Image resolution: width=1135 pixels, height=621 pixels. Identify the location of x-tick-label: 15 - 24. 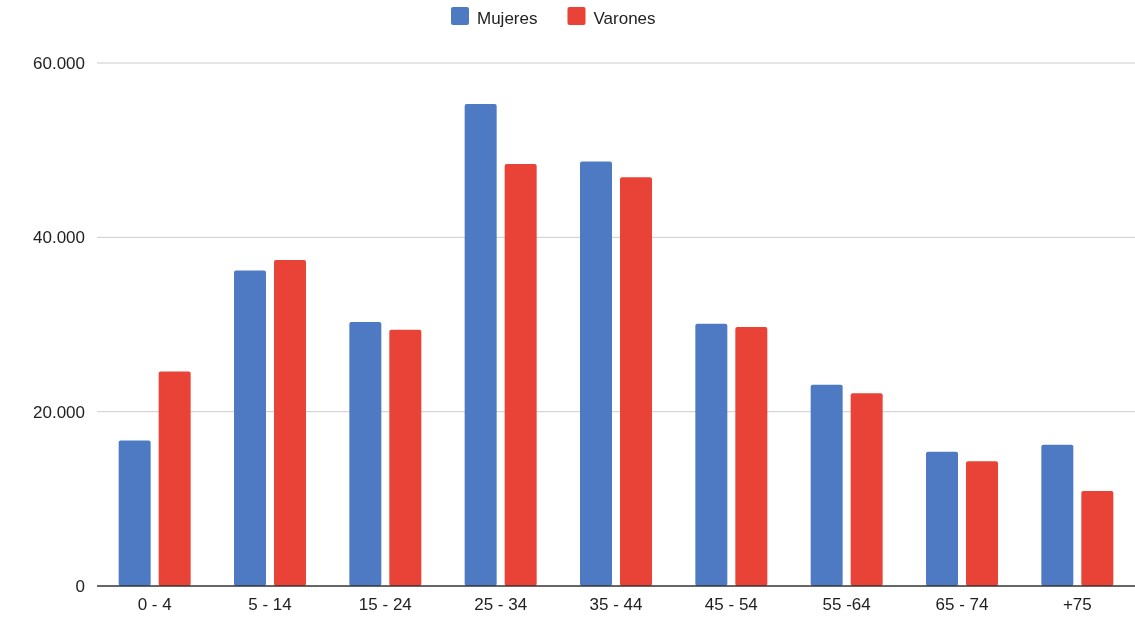
(385, 604).